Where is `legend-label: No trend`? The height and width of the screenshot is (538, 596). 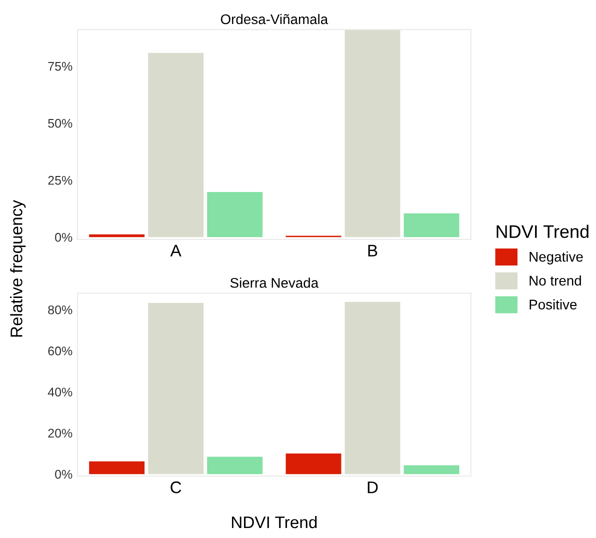
legend-label: No trend is located at coordinates (555, 280).